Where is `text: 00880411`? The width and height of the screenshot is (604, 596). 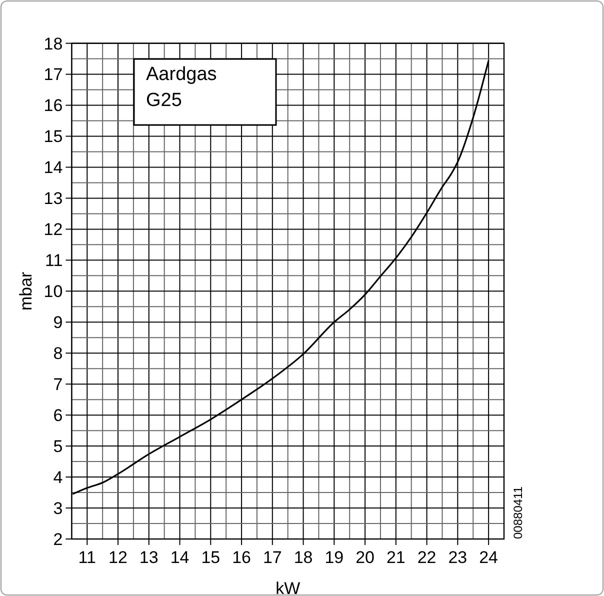 text: 00880411 is located at coordinates (518, 512).